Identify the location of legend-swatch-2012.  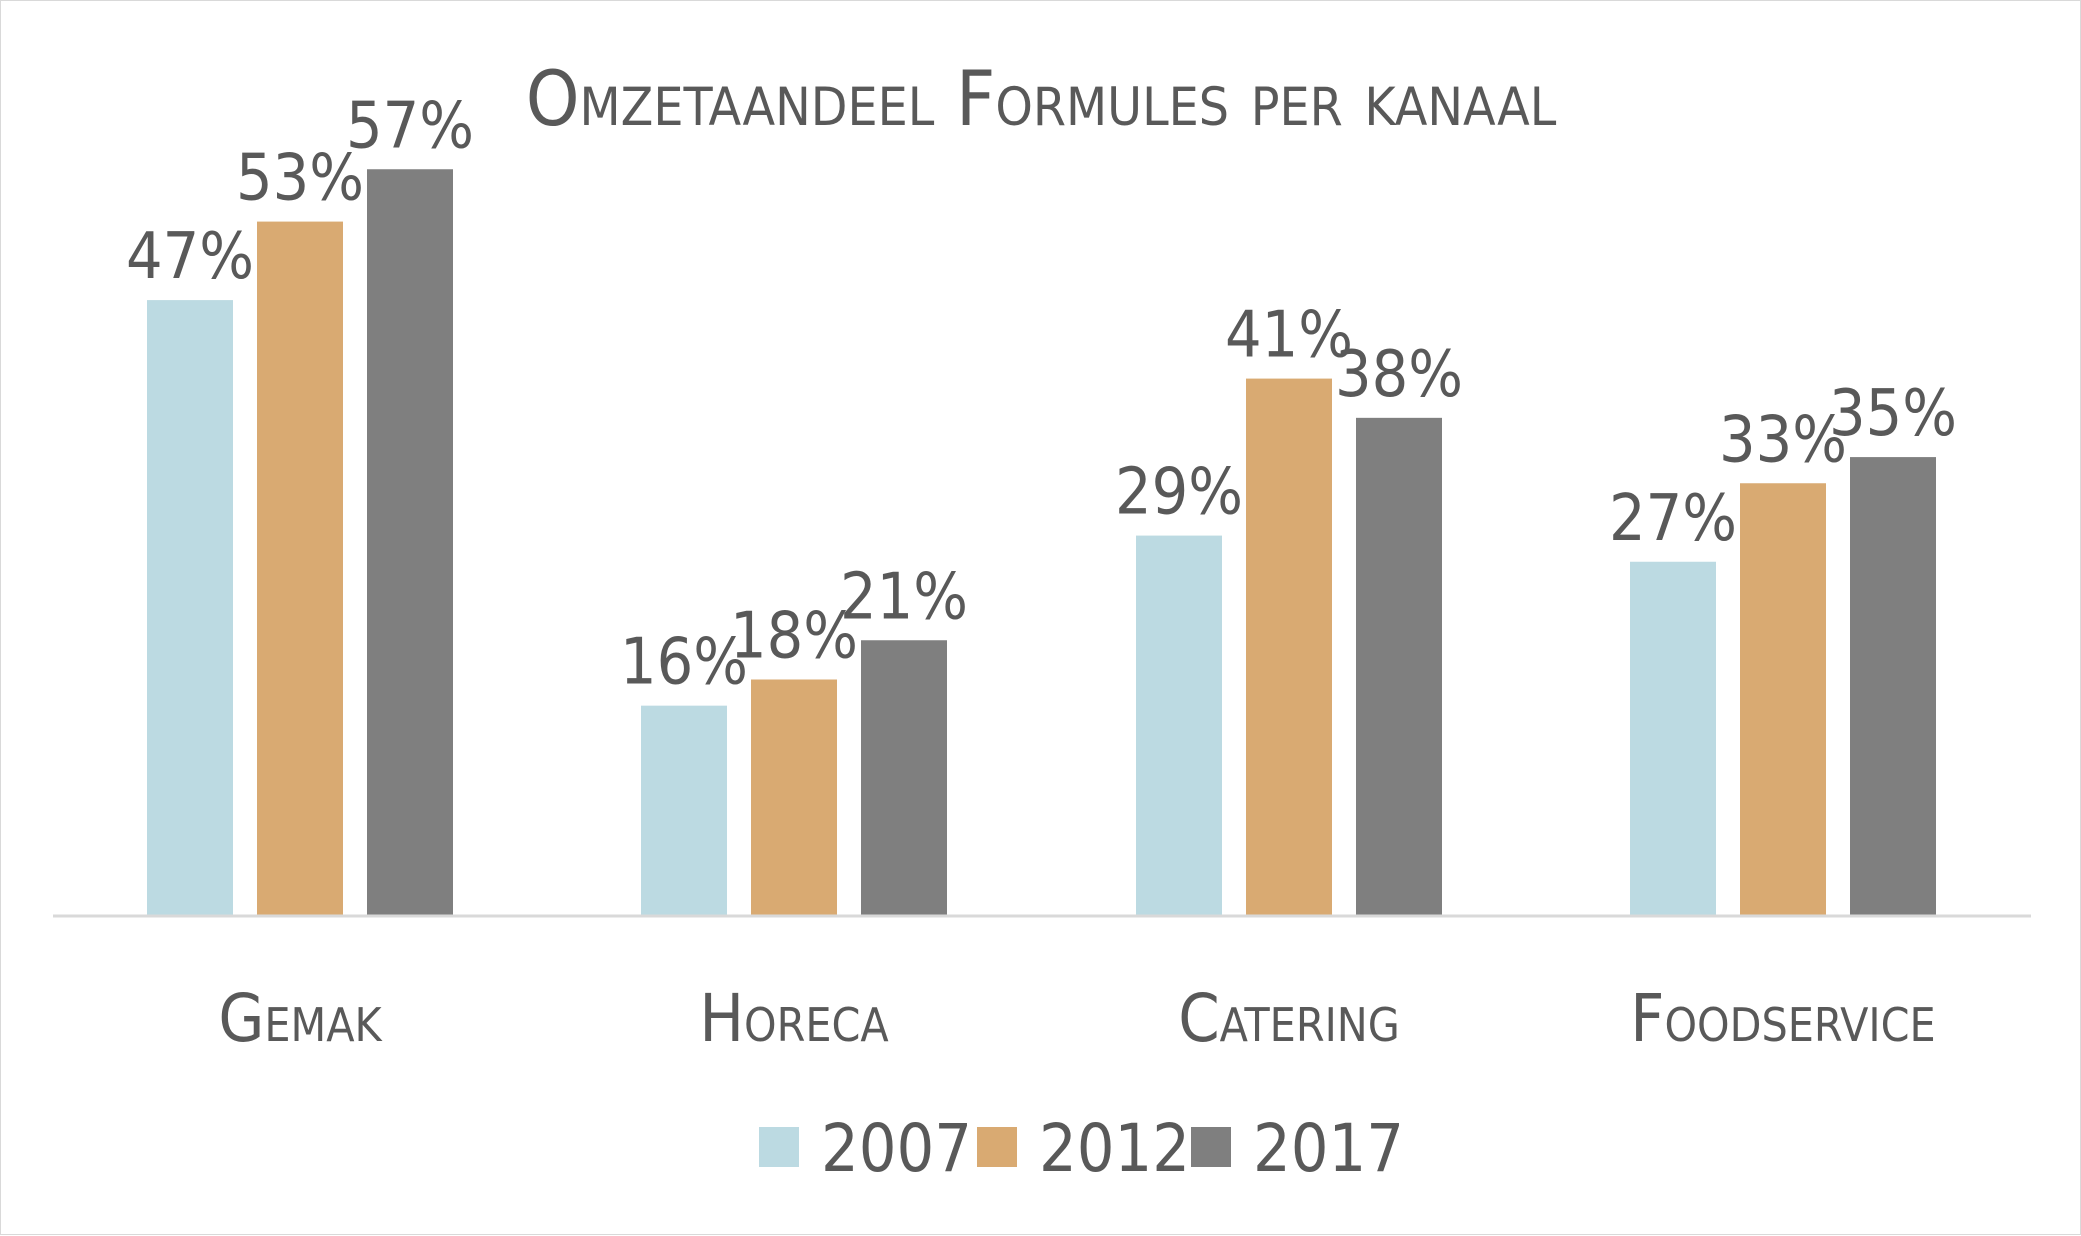
(997, 1147).